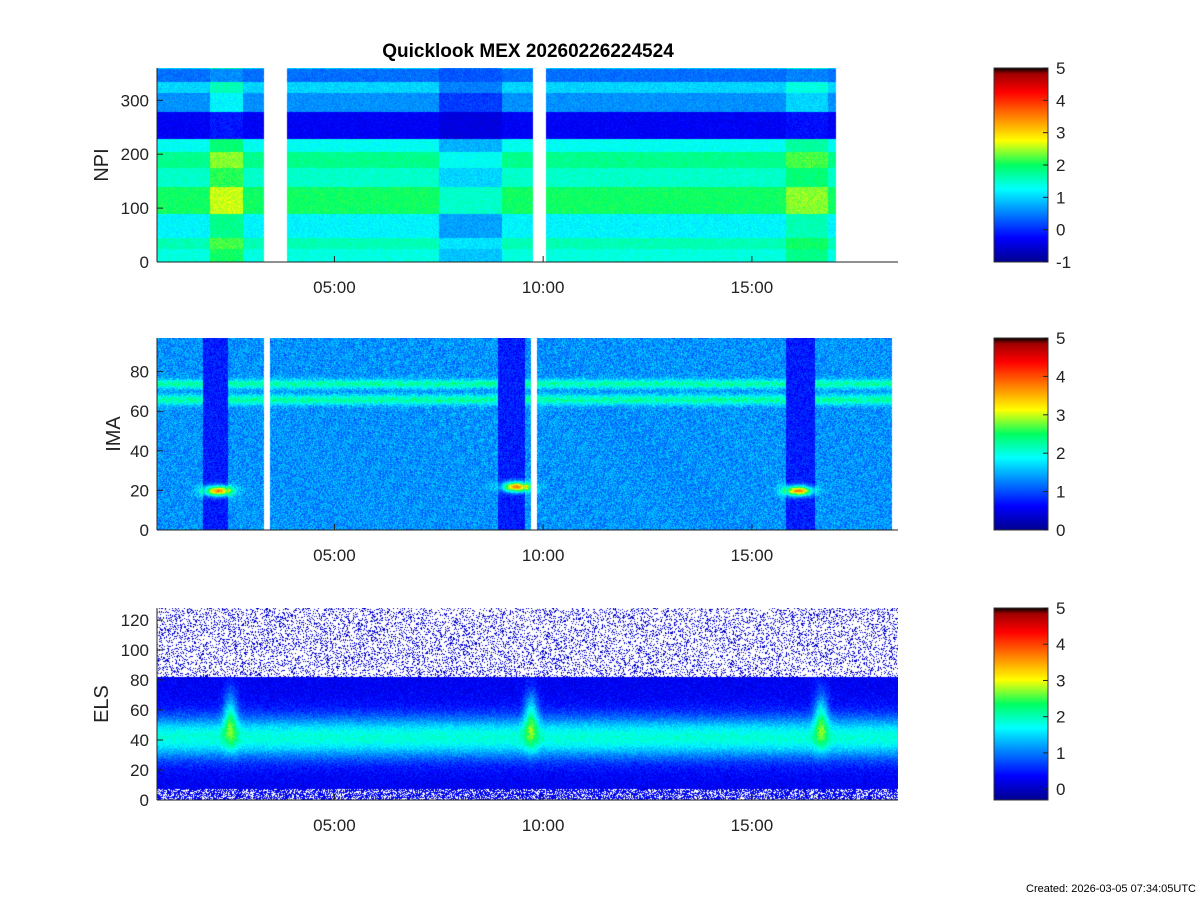 This screenshot has width=1200, height=900. I want to click on els-colorbar-tick-label: 1, so click(1060, 753).